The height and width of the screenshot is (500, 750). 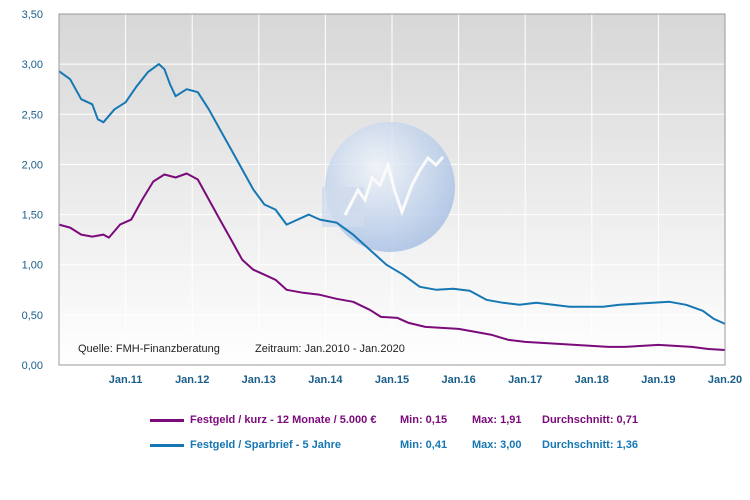 What do you see at coordinates (259, 380) in the screenshot?
I see `x-tick-label: Jan.13` at bounding box center [259, 380].